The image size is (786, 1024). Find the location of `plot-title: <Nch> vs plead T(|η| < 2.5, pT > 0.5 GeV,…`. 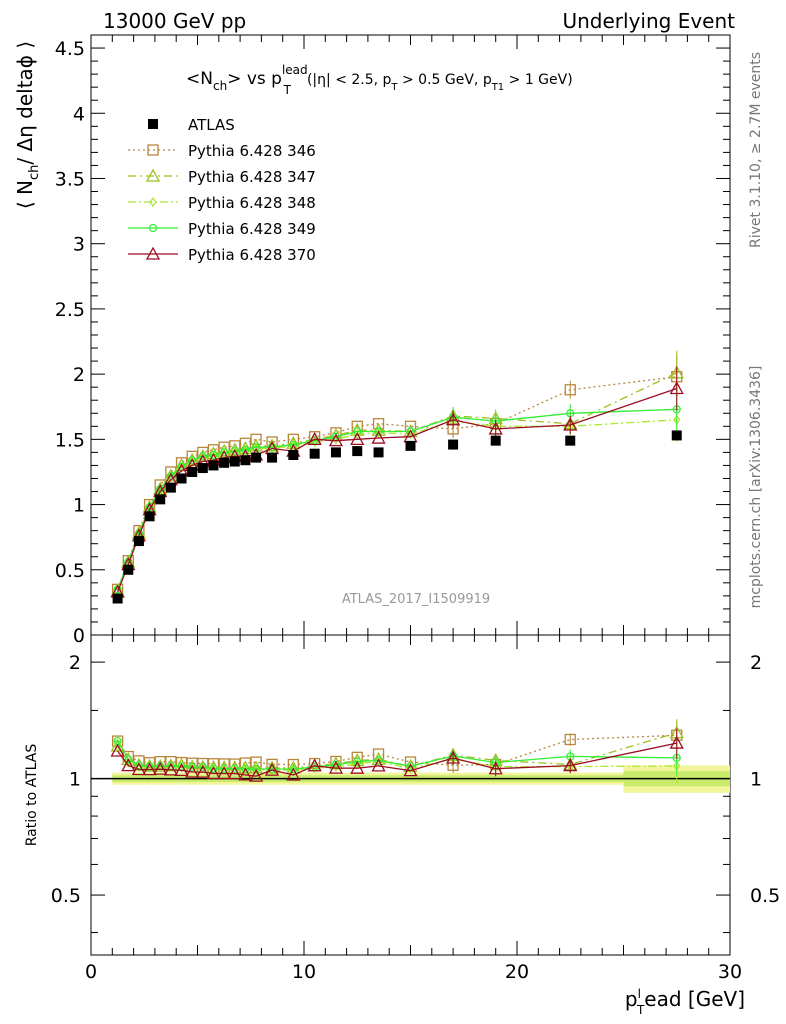

plot-title: <Nch> vs plead T(|η| < 2.5, pT > 0.5 GeV,… is located at coordinates (379, 80).